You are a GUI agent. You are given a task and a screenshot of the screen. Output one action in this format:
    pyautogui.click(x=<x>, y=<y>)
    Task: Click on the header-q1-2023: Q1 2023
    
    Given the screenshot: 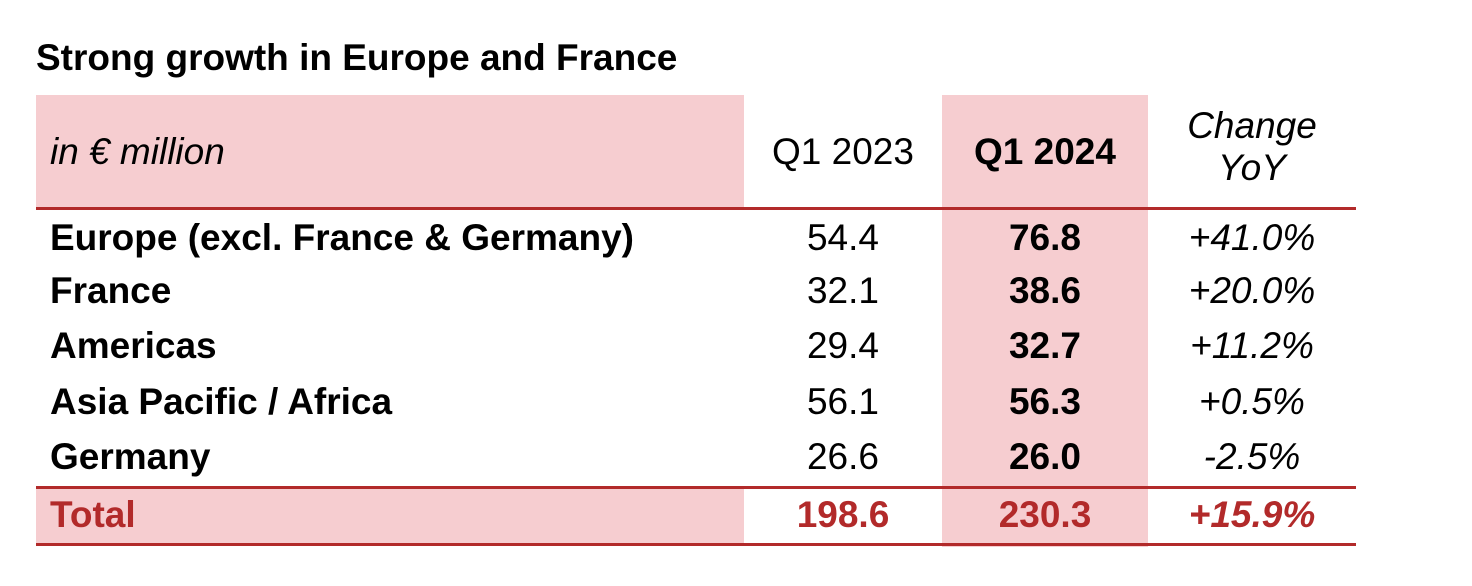 What is the action you would take?
    pyautogui.click(x=843, y=151)
    